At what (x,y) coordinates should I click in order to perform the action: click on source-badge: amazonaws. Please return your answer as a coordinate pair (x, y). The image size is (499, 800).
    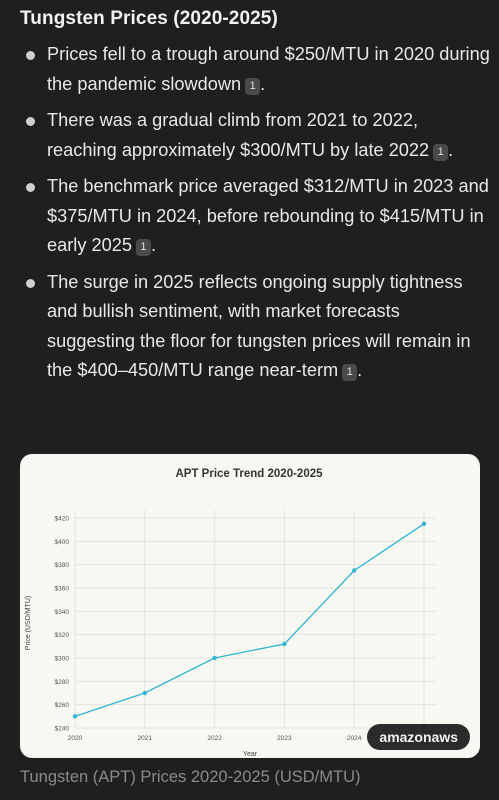
    Looking at the image, I should click on (418, 737).